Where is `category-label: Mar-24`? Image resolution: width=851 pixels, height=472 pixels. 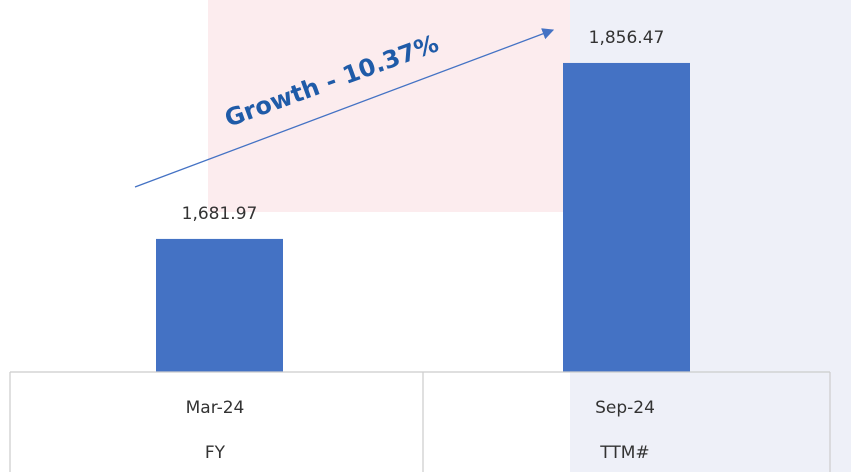
category-label: Mar-24 is located at coordinates (215, 408).